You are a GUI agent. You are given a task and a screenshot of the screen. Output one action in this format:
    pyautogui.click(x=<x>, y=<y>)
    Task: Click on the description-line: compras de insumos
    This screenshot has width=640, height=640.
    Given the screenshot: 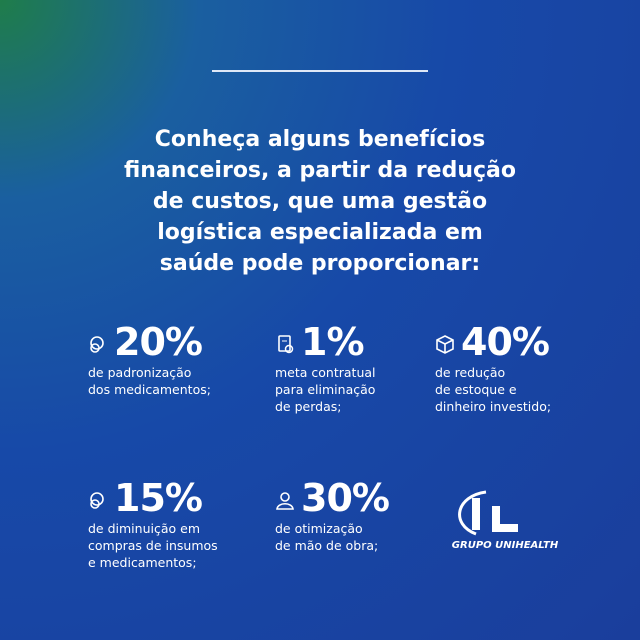 What is the action you would take?
    pyautogui.click(x=153, y=545)
    